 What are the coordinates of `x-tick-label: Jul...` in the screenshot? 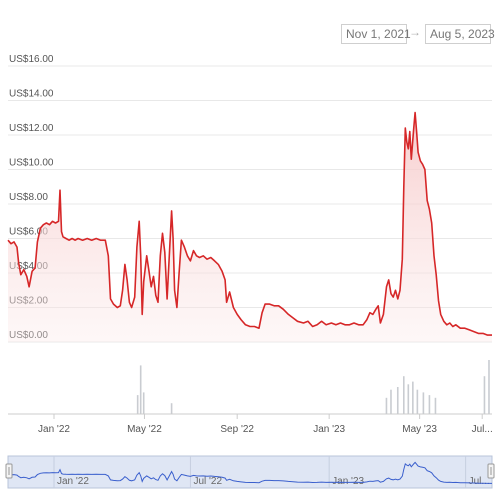 It's located at (482, 429).